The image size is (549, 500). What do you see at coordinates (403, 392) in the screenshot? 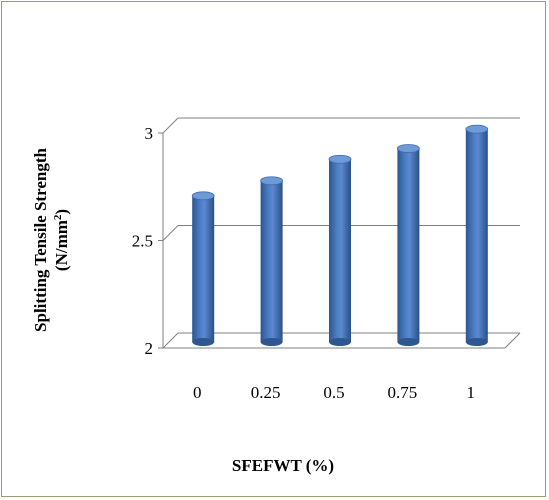
I see `x-tick-label: 0.75` at bounding box center [403, 392].